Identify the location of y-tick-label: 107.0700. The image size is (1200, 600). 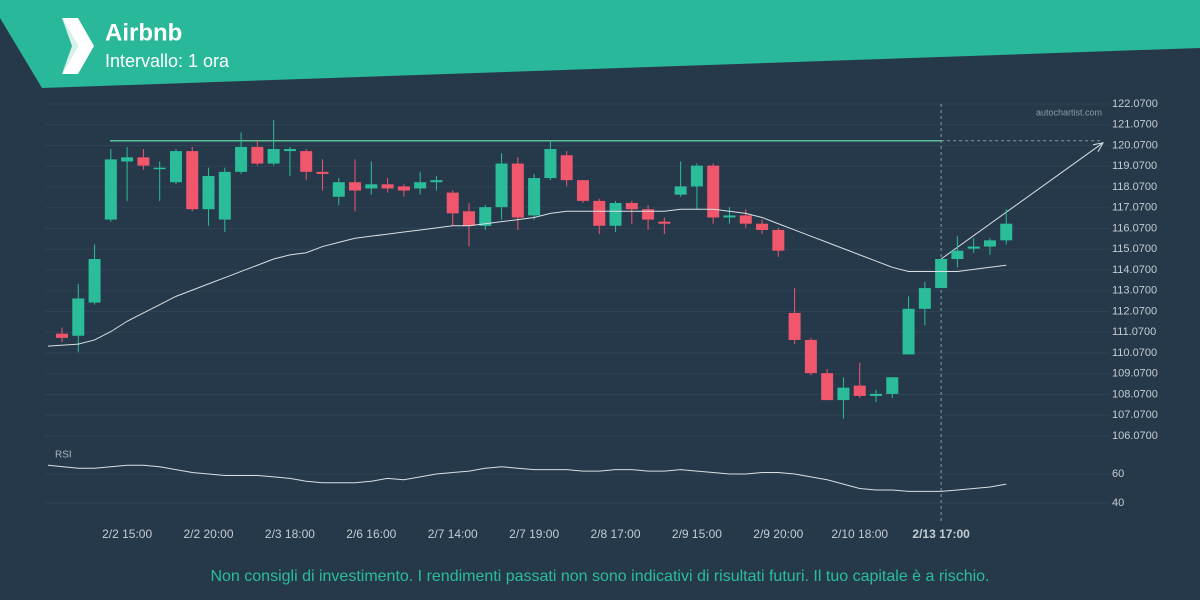
(1135, 415).